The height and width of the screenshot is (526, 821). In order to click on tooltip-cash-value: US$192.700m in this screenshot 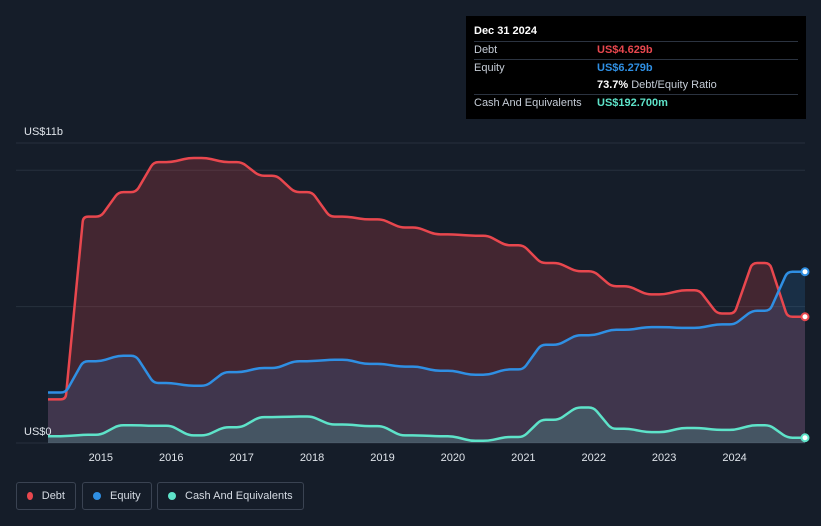, I will do `click(632, 103)`.